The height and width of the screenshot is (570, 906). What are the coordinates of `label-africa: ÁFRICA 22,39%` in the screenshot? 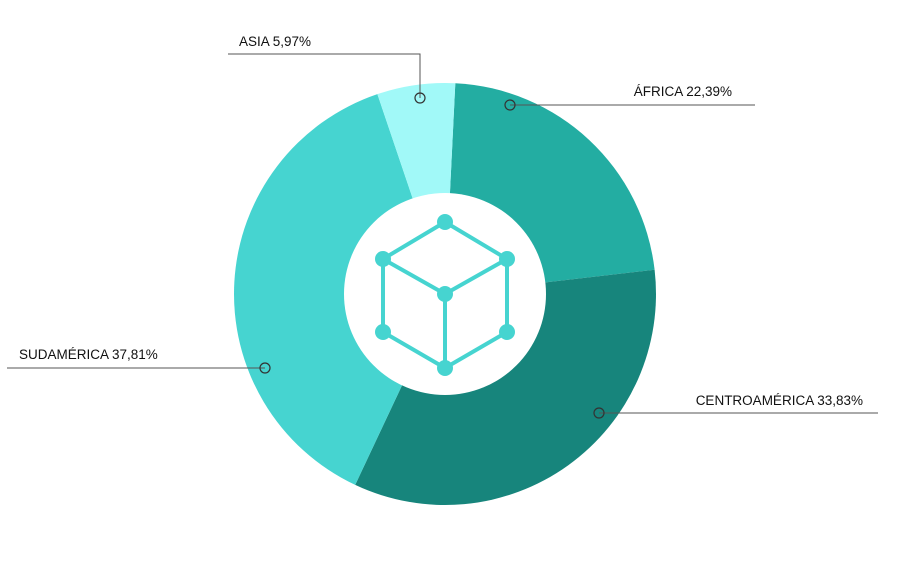 It's located at (683, 91).